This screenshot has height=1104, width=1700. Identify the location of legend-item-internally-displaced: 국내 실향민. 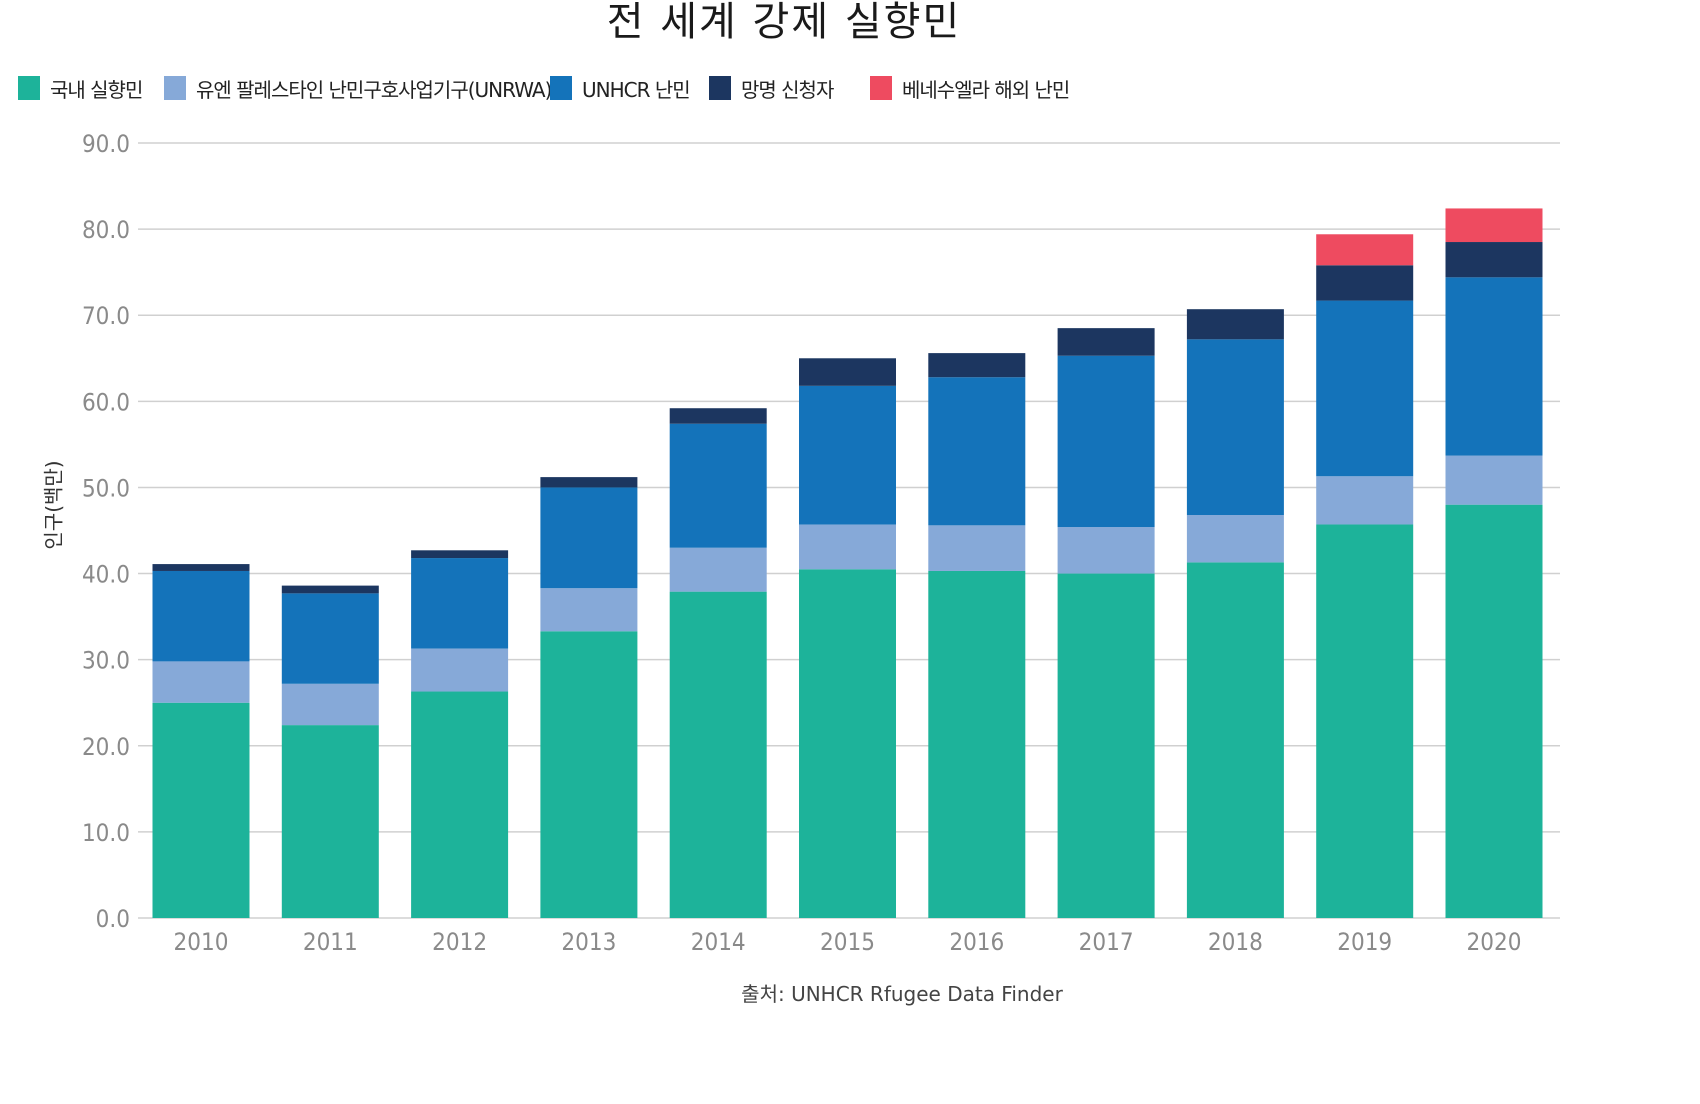
(80, 88).